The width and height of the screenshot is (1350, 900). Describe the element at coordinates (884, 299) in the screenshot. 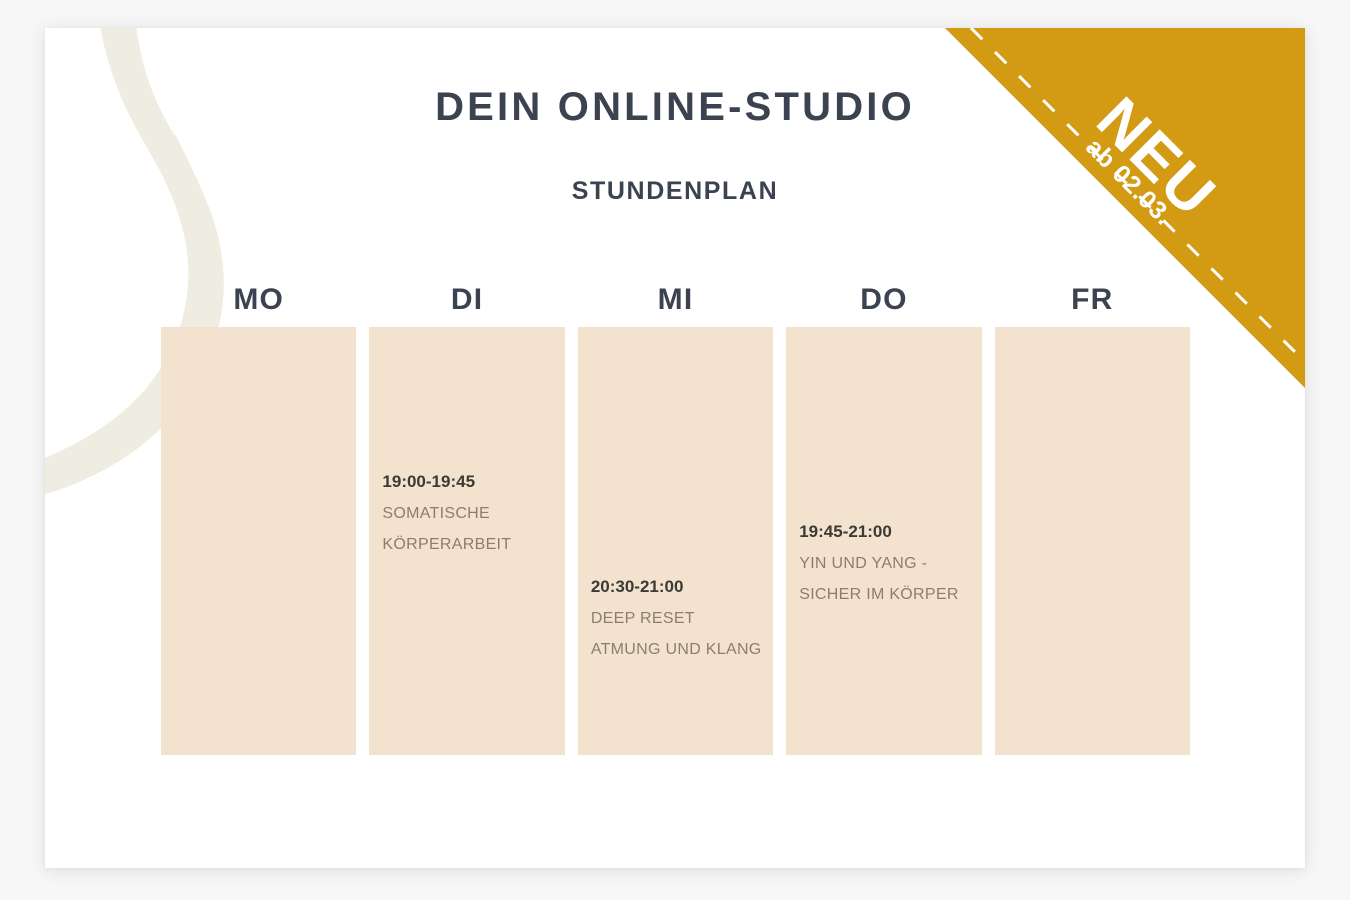

I see `day-header-do: DO` at that location.